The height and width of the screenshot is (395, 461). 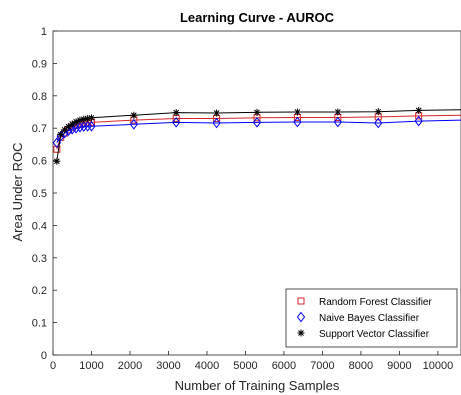 I want to click on x-tick-label: 6000, so click(x=284, y=366).